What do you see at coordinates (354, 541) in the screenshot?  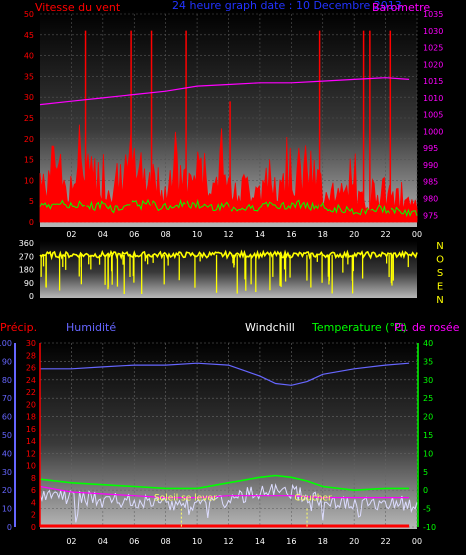 I see `weather-x-tick: 20` at bounding box center [354, 541].